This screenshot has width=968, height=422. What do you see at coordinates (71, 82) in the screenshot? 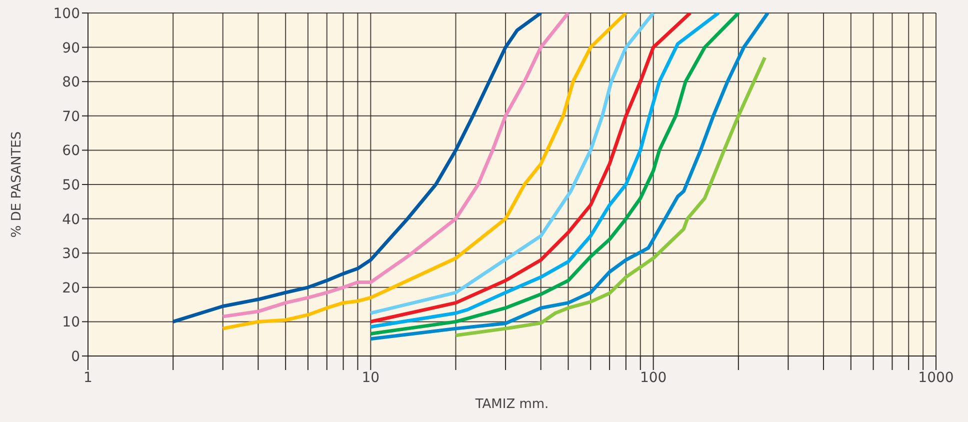
I see `y-tick-label: 80` at bounding box center [71, 82].